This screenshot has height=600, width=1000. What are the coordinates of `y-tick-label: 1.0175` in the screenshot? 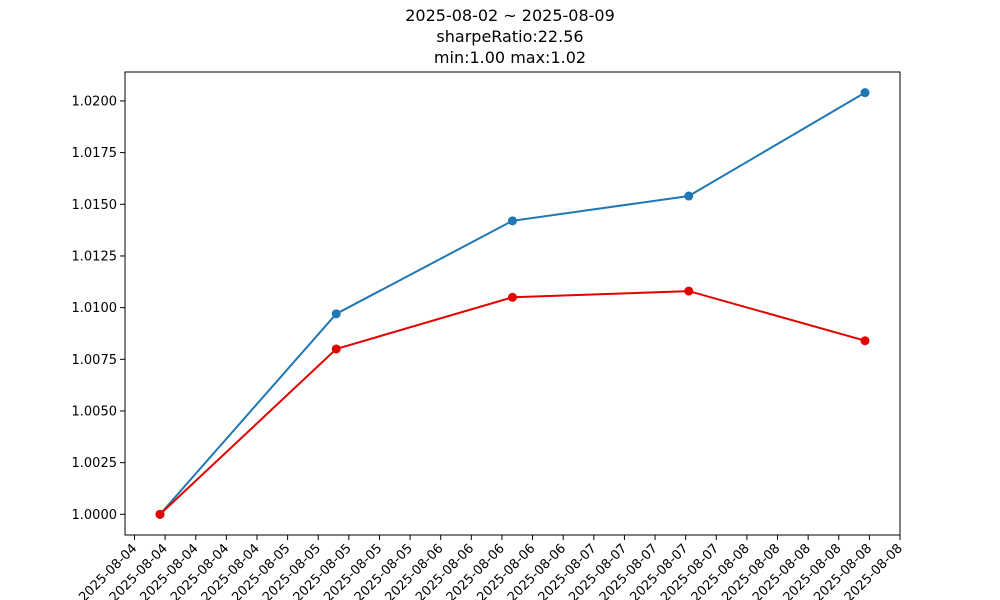 It's located at (95, 153).